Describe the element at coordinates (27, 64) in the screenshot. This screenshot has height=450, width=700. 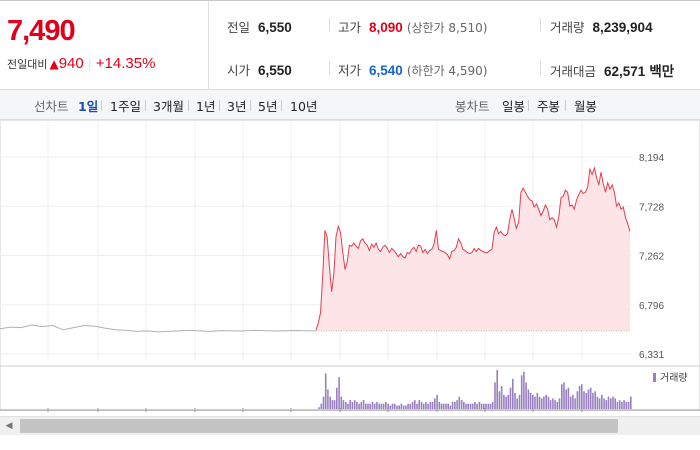
I see `change-label: 전일대비` at that location.